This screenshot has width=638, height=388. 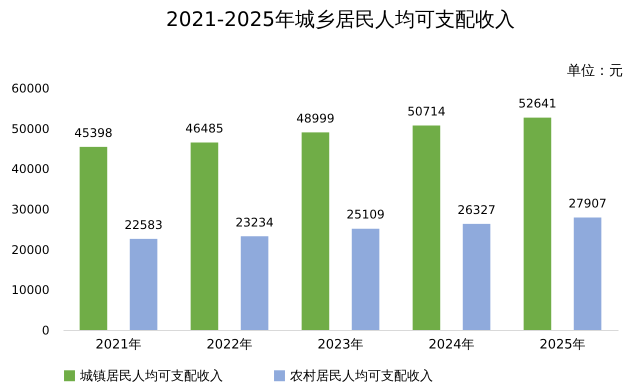 I want to click on data-label: 26327, so click(x=476, y=209).